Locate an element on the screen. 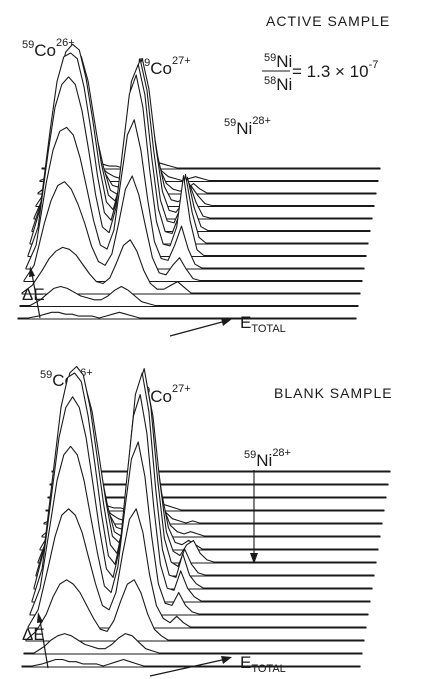 The image size is (435, 679). peak-label-co27: 59Co27+ is located at coordinates (164, 66).